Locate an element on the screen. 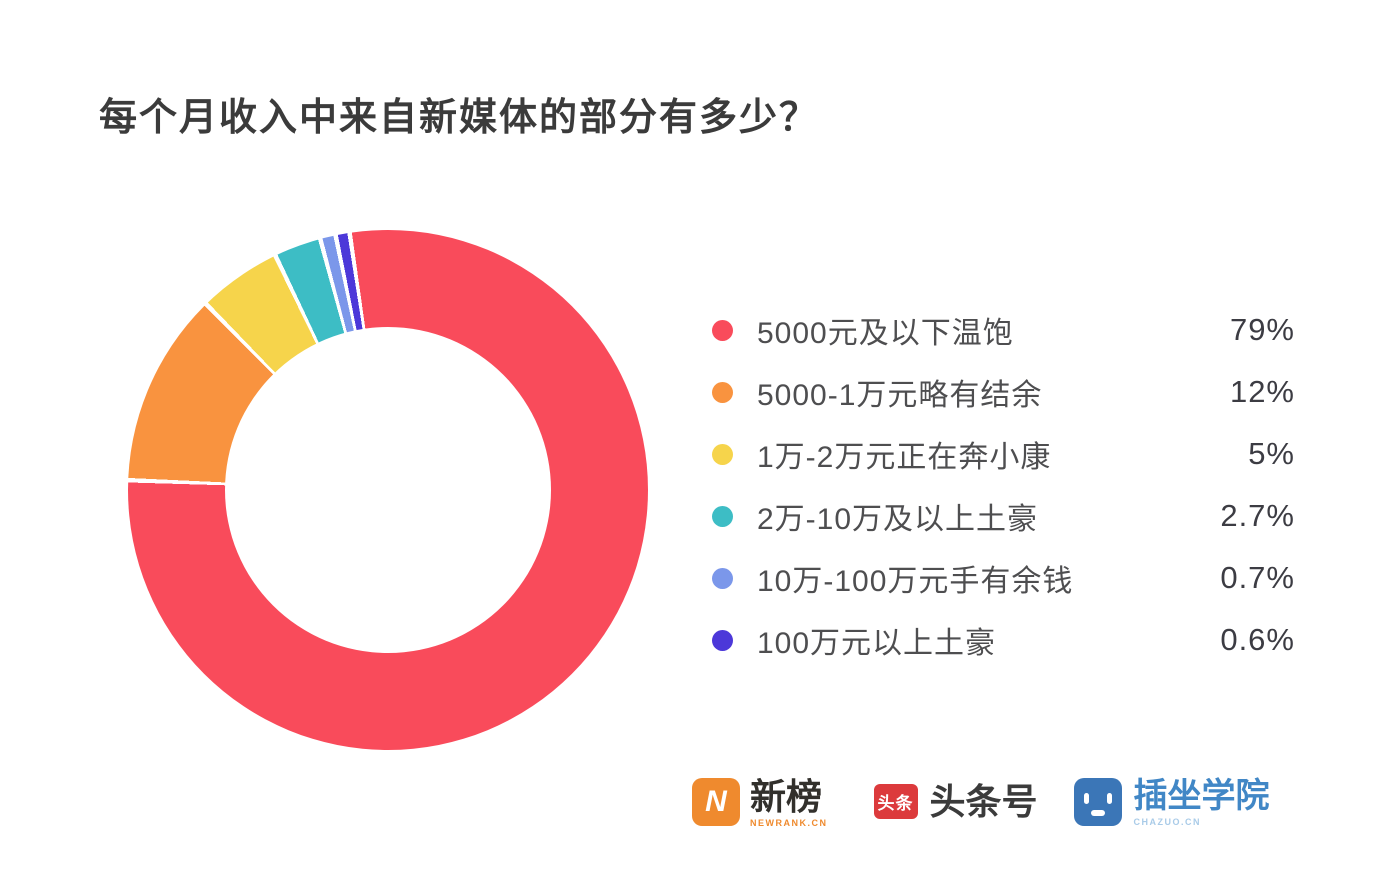  legend-label: 2万-10万及以上土豪 is located at coordinates (898, 519).